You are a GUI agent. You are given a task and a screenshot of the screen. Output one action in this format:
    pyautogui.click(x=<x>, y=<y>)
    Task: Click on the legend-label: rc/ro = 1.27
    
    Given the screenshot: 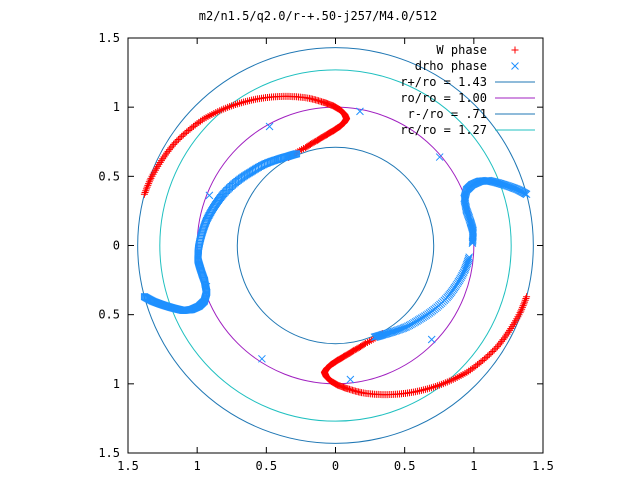 What is the action you would take?
    pyautogui.click(x=443, y=130)
    